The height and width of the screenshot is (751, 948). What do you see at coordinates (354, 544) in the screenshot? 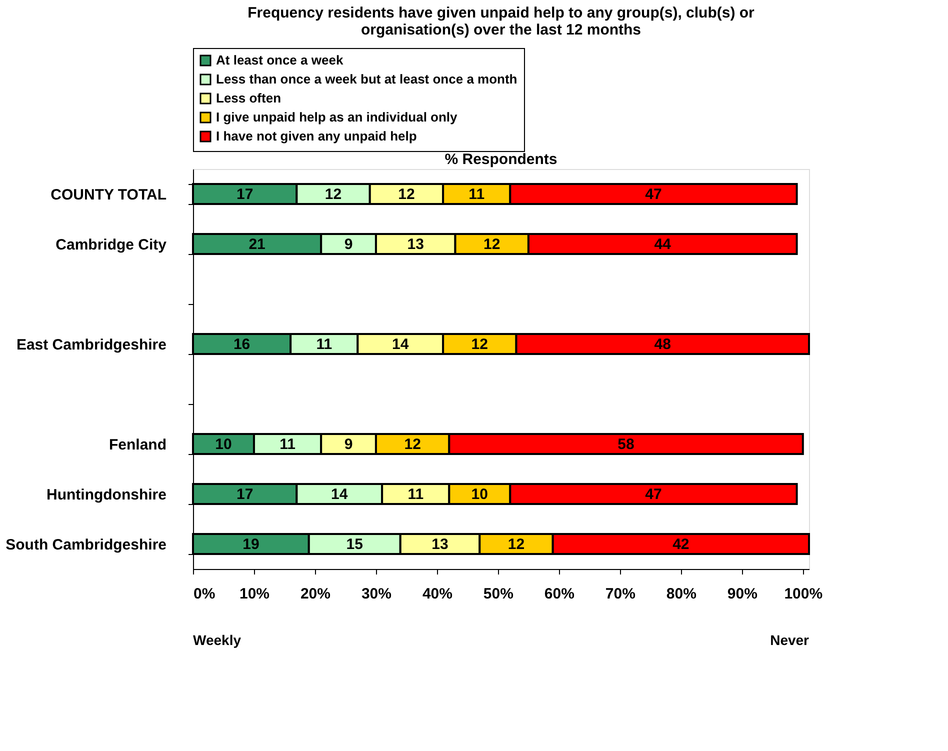
I see `data-label: 15` at bounding box center [354, 544].